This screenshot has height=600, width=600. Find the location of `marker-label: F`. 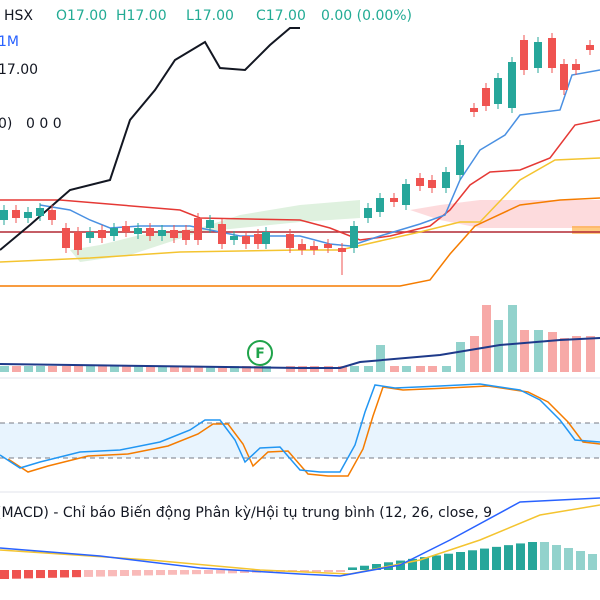

marker-label: F is located at coordinates (260, 354).